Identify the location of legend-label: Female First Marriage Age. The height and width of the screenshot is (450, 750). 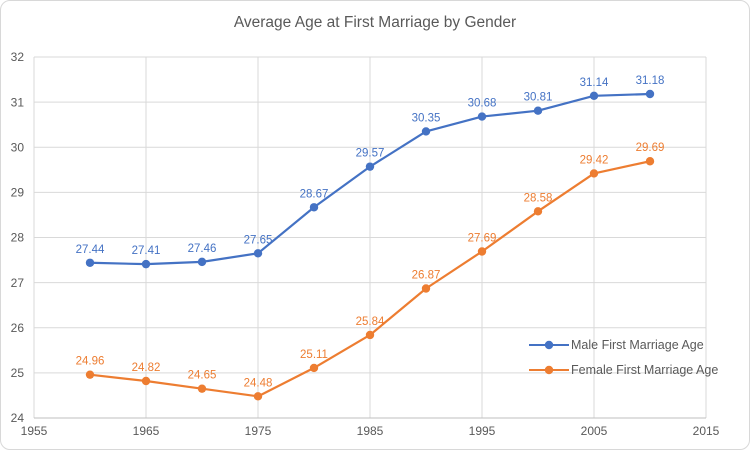
(645, 369).